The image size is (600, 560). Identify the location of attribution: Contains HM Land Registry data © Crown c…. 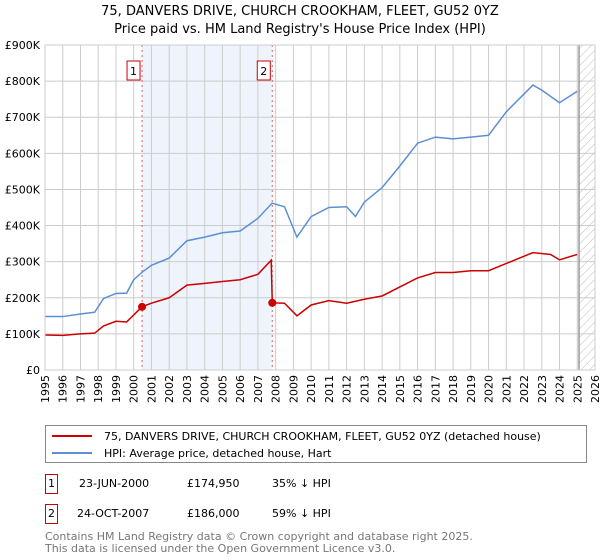
(259, 543).